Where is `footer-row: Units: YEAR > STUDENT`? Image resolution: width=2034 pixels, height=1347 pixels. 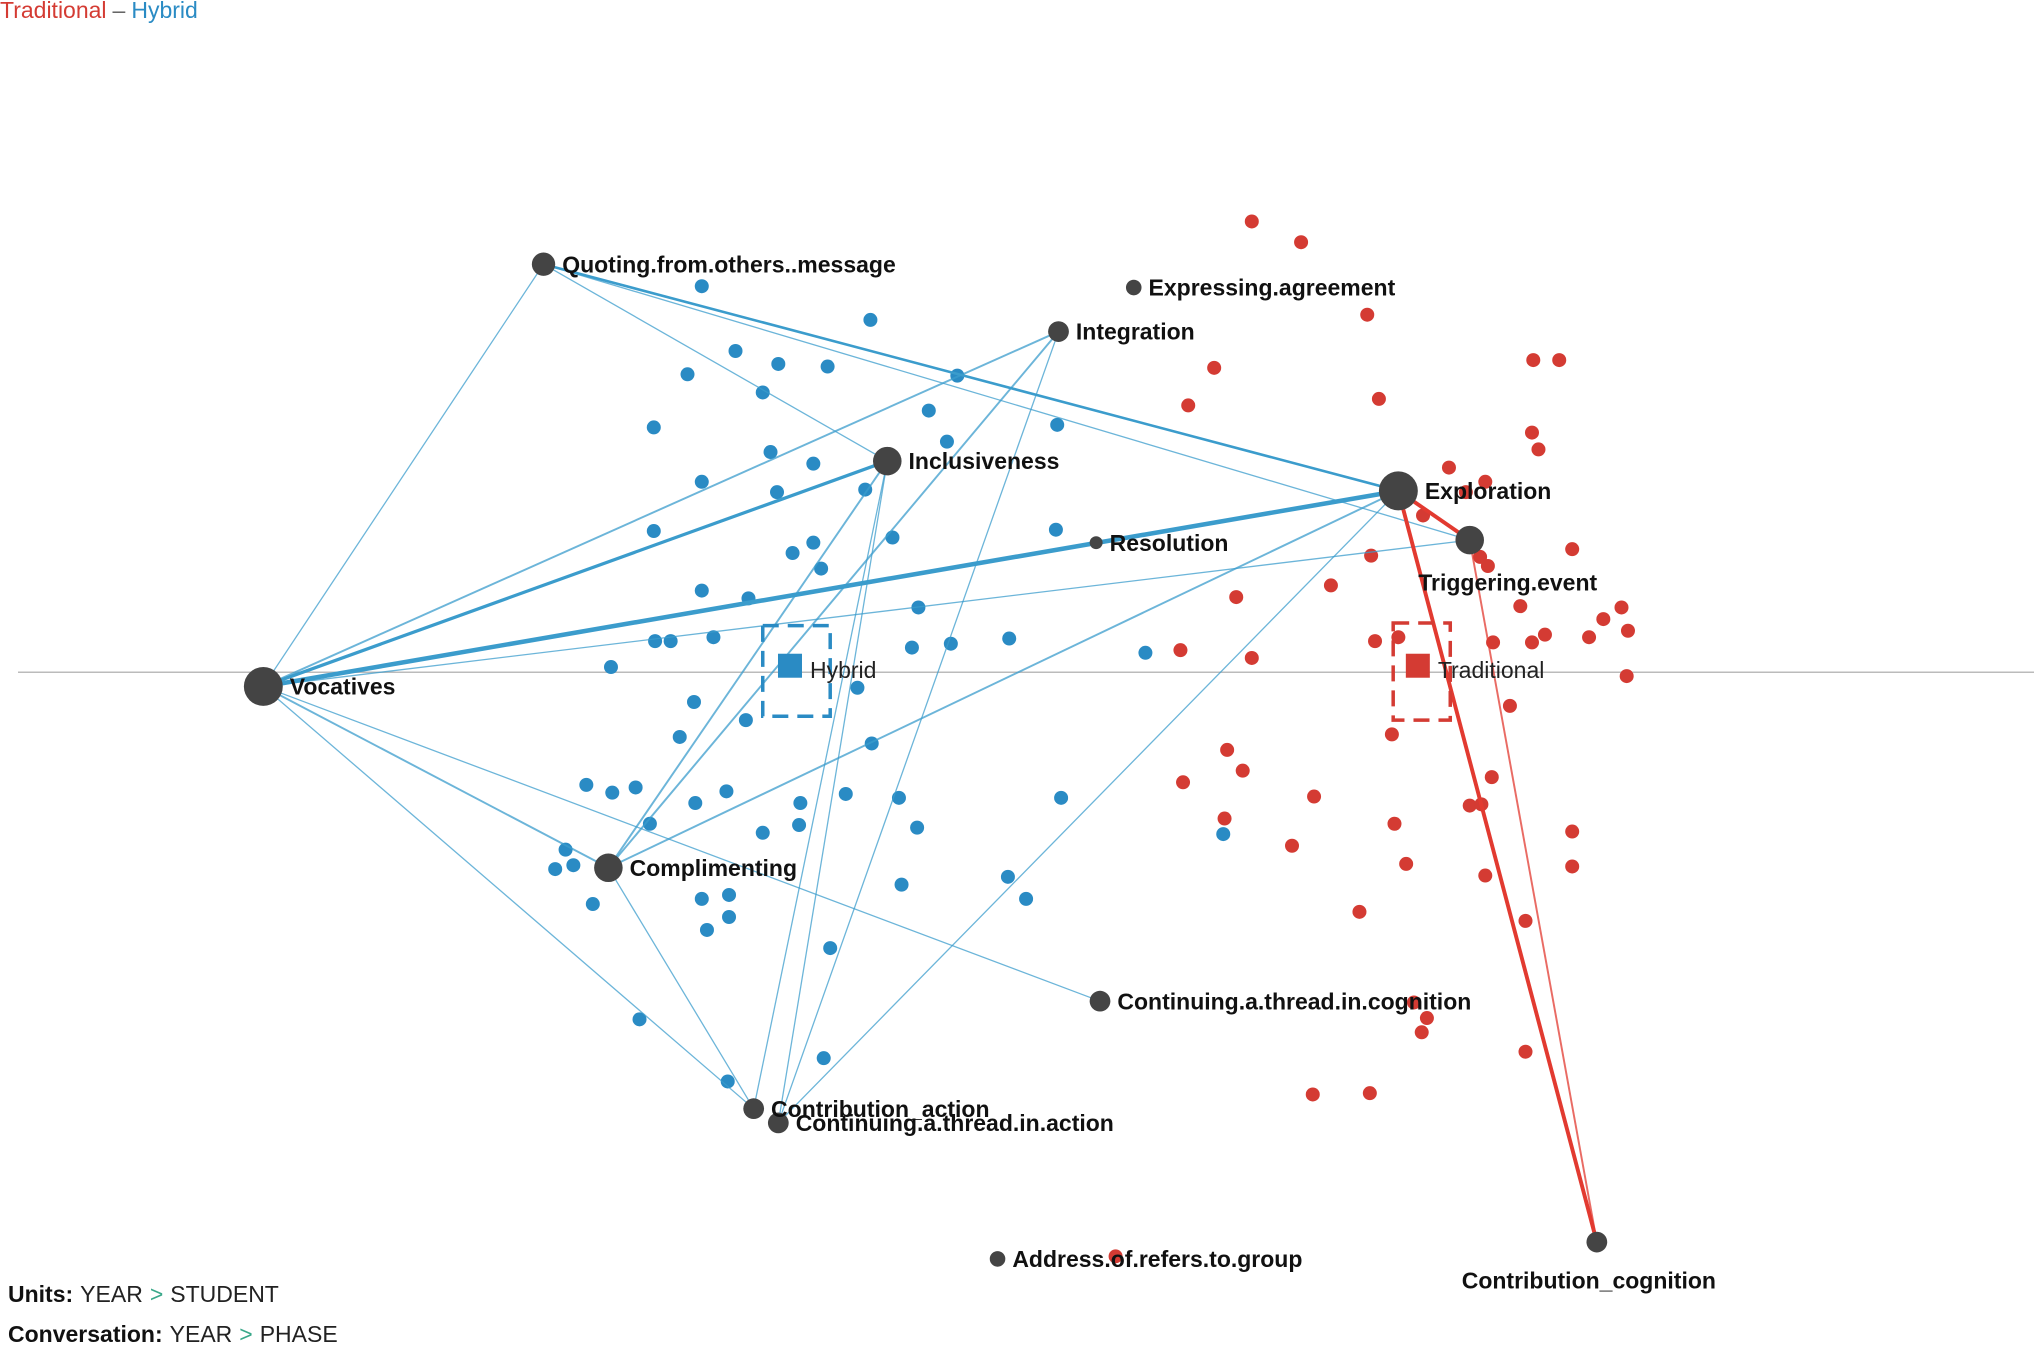 footer-row: Units: YEAR > STUDENT is located at coordinates (143, 1294).